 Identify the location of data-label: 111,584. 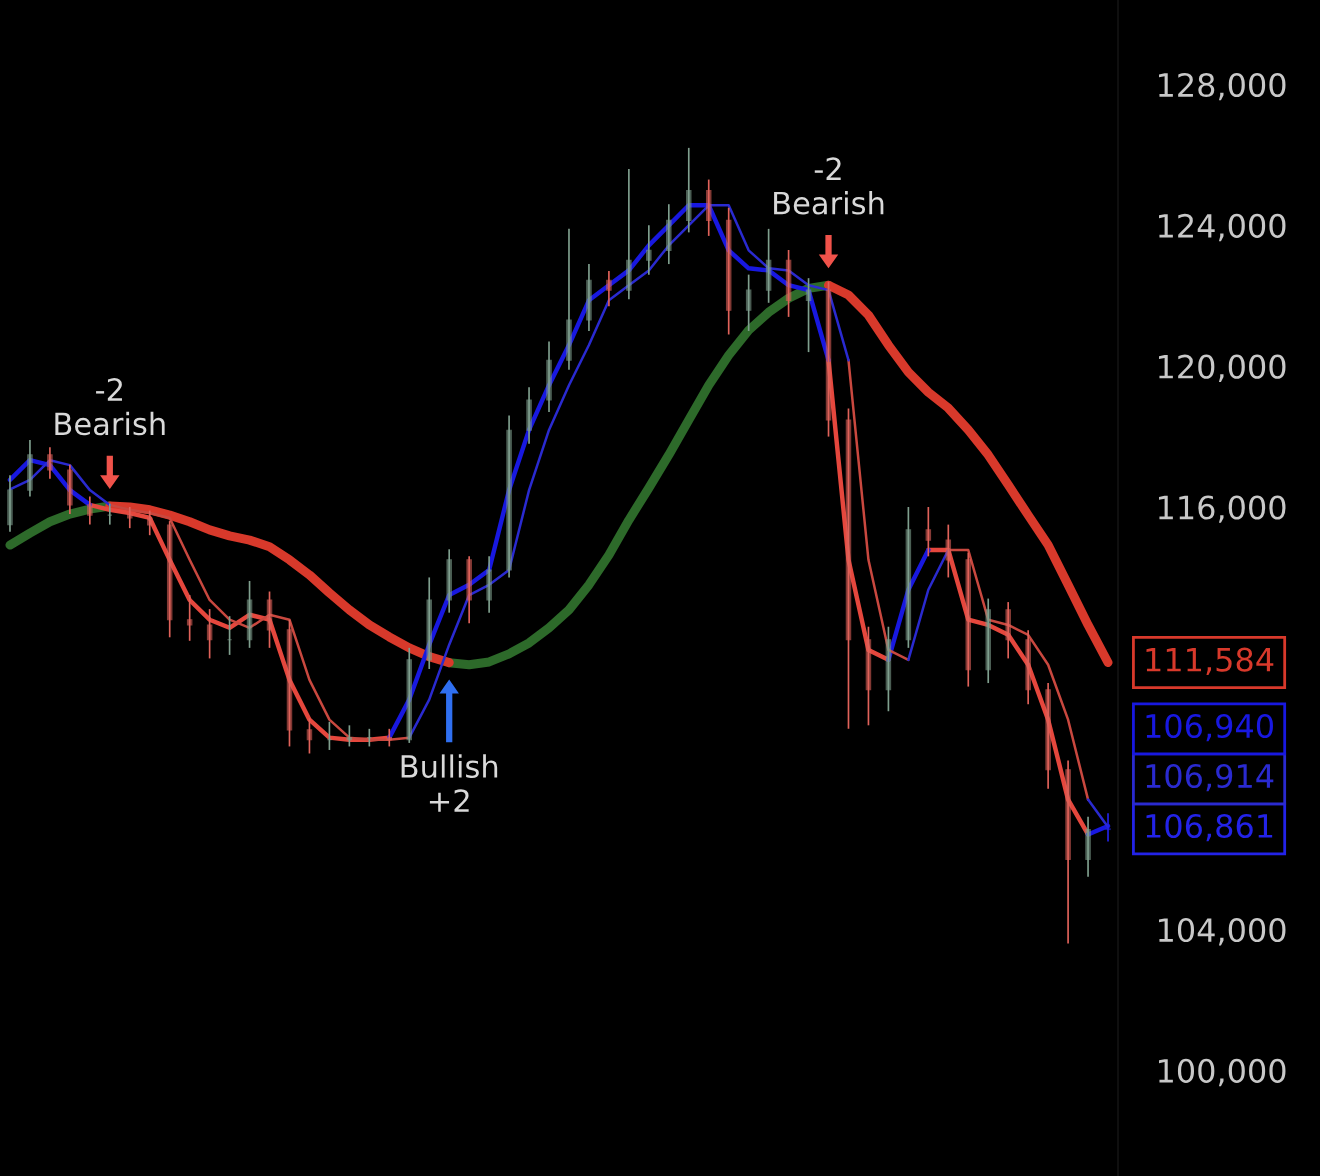
(1210, 661).